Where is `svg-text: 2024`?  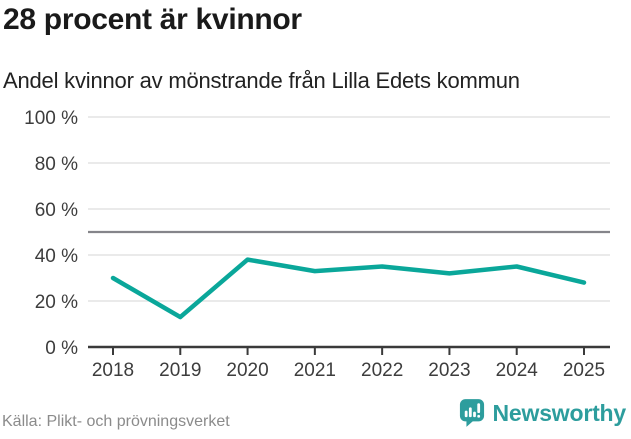 svg-text: 2024 is located at coordinates (517, 370).